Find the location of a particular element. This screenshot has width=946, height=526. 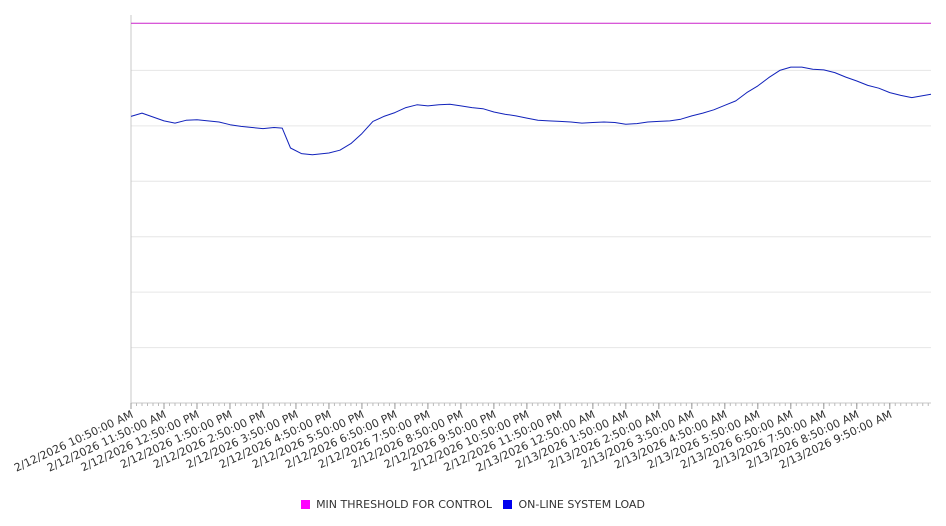

legend-swatch-online-system-load is located at coordinates (508, 504).